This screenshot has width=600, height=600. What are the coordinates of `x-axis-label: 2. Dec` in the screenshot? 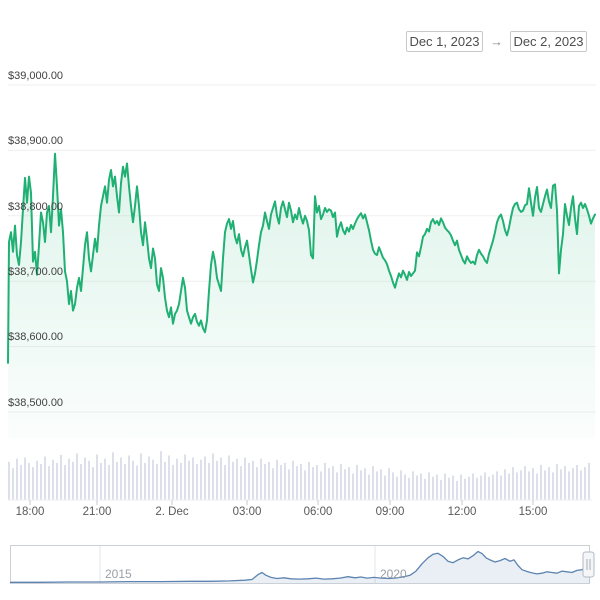 It's located at (172, 512).